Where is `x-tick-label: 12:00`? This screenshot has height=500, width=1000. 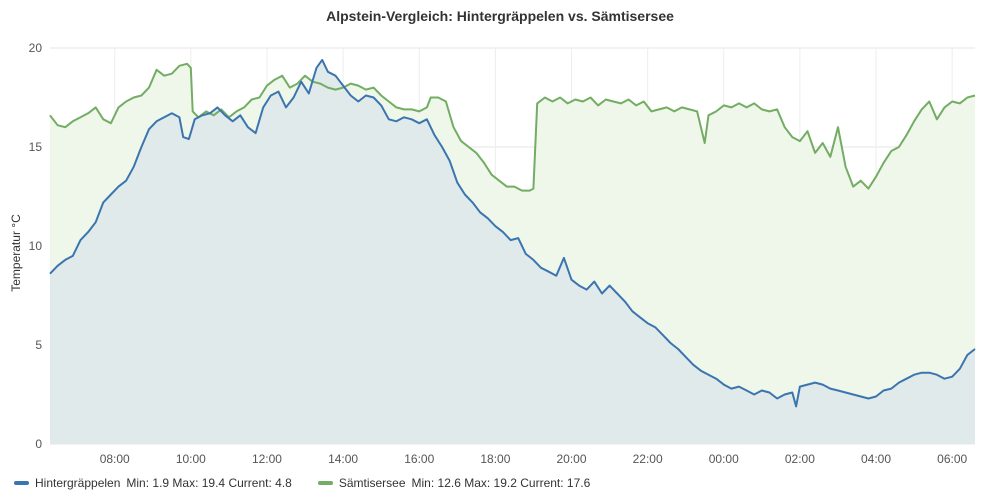 x-tick-label: 12:00 is located at coordinates (267, 459).